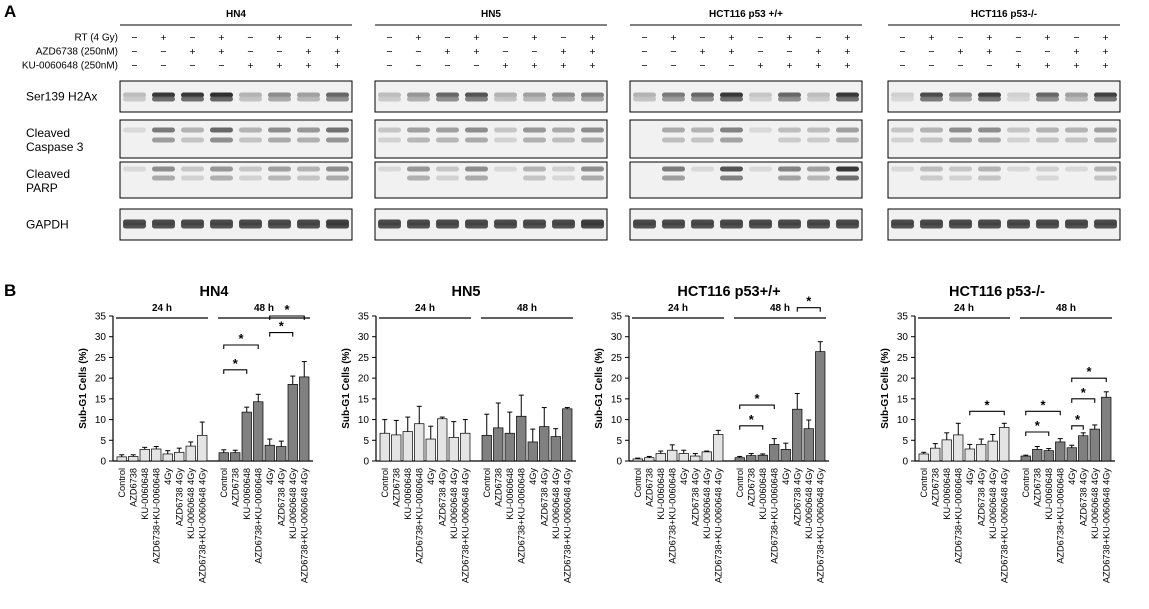  I want to click on y-tick-label: 10, so click(101, 420).